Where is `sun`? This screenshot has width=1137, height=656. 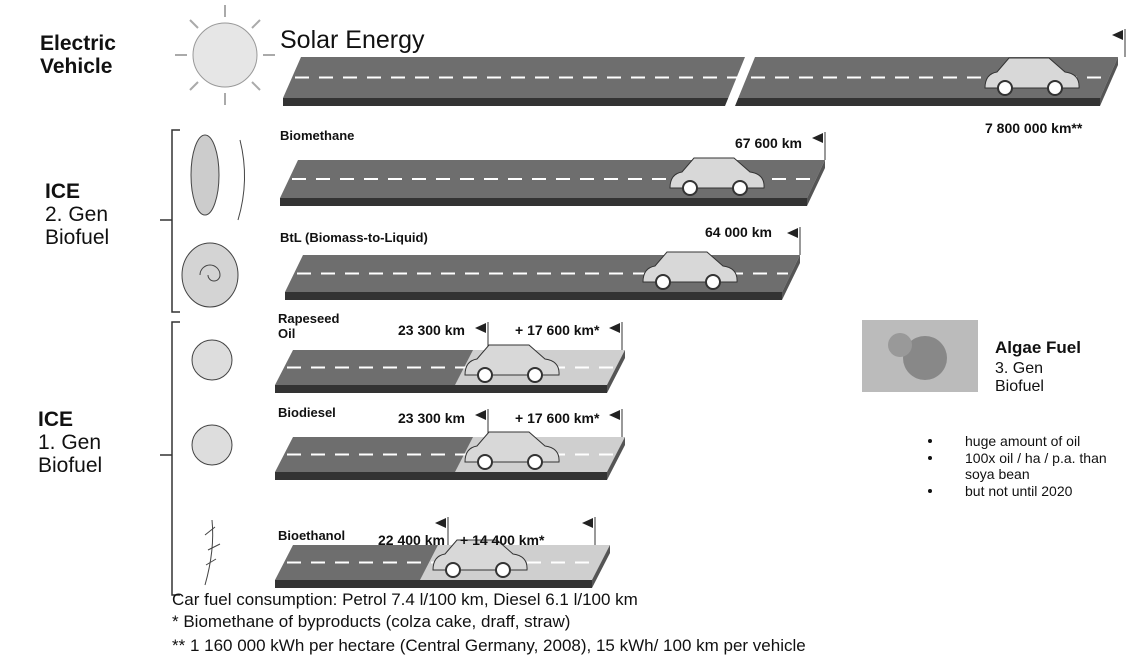 sun is located at coordinates (225, 55).